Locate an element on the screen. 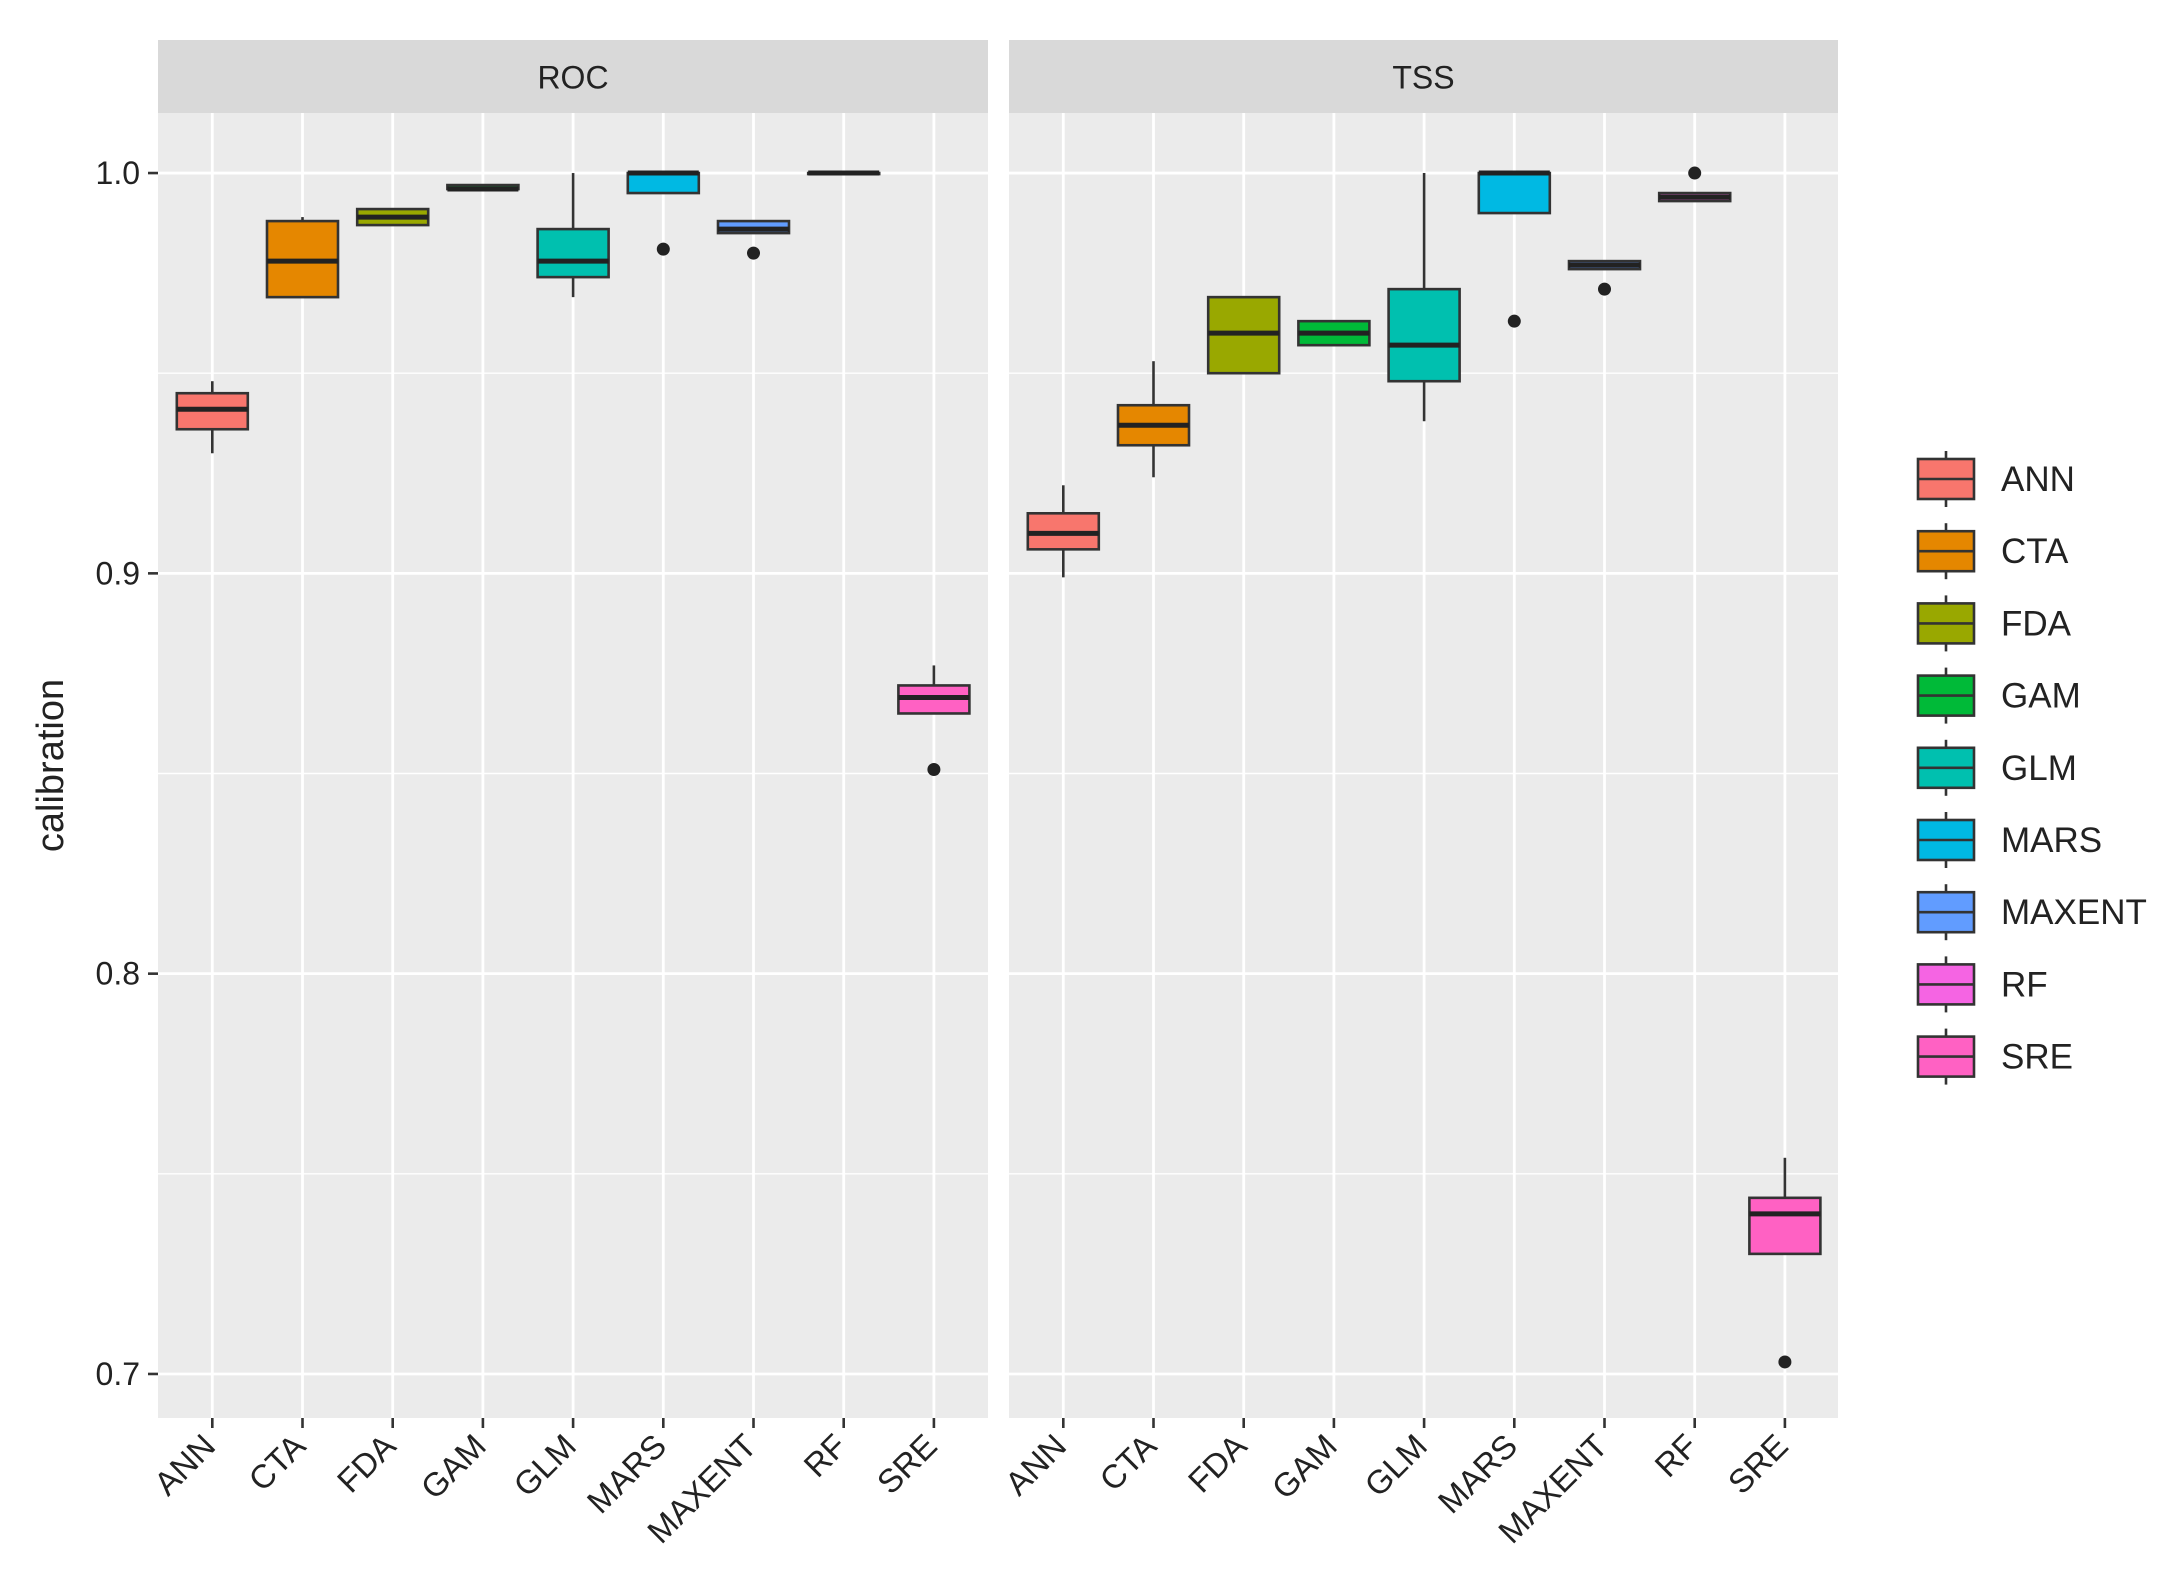 This screenshot has height=1595, width=2173. legend-label: ANN is located at coordinates (2038, 479).